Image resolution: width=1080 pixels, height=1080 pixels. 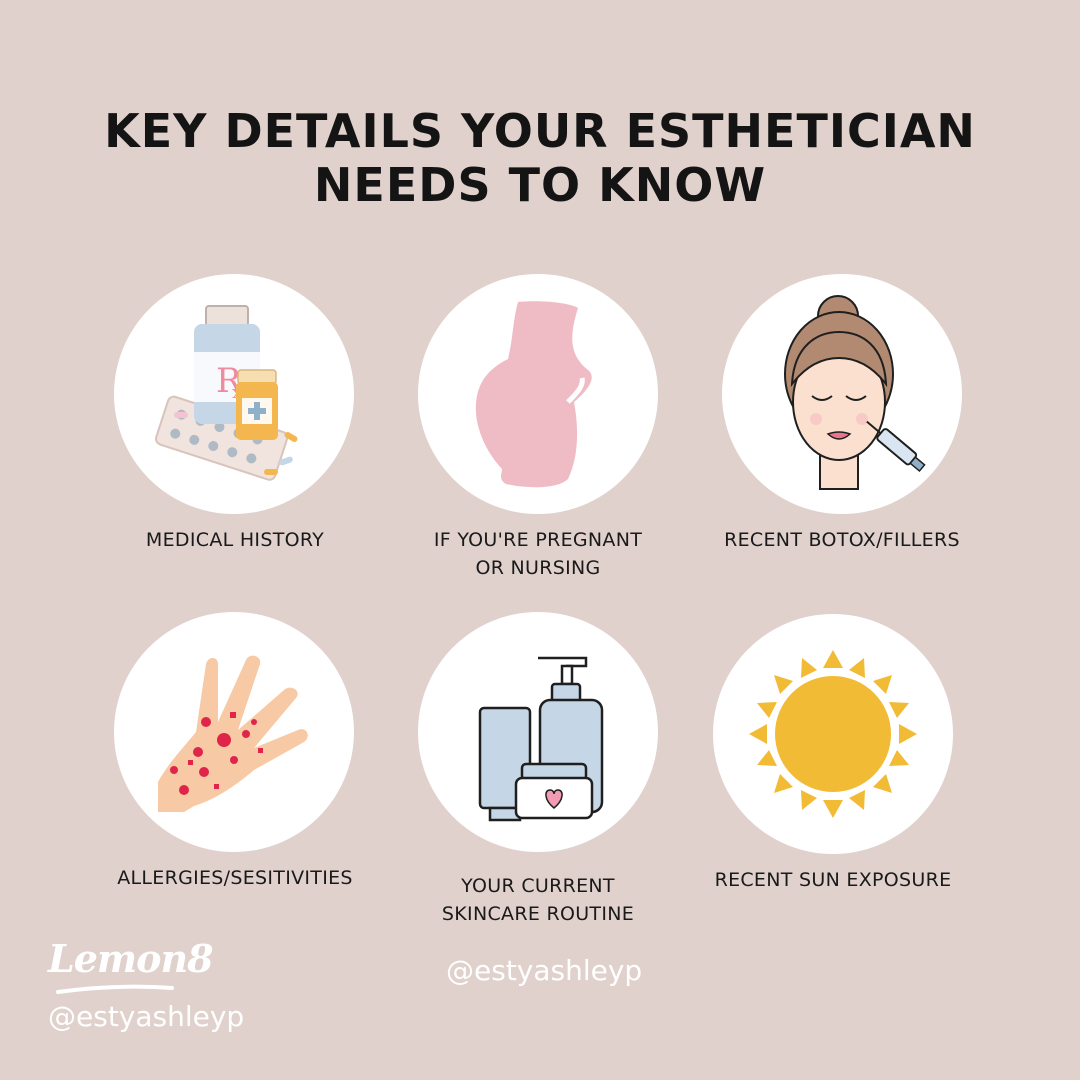 I want to click on hand-rash-icon, so click(x=233, y=733).